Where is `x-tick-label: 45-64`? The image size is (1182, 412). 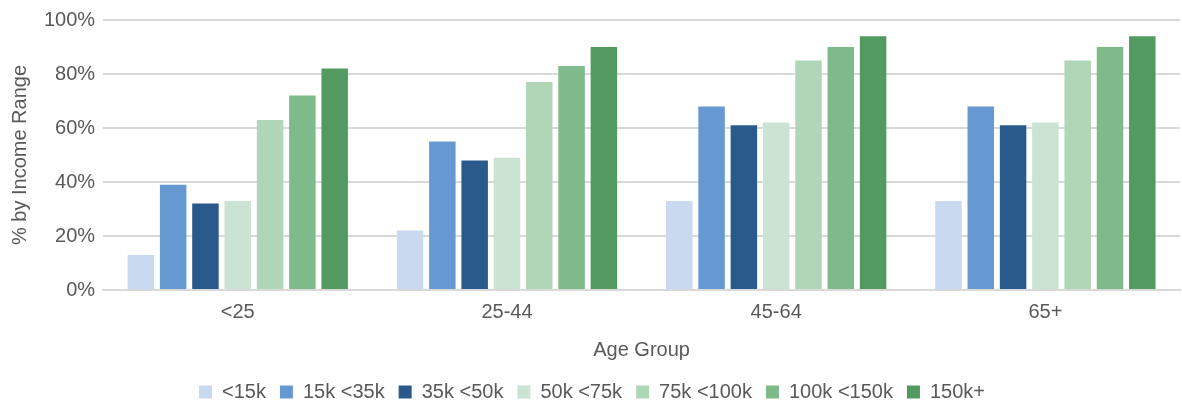 x-tick-label: 45-64 is located at coordinates (776, 310).